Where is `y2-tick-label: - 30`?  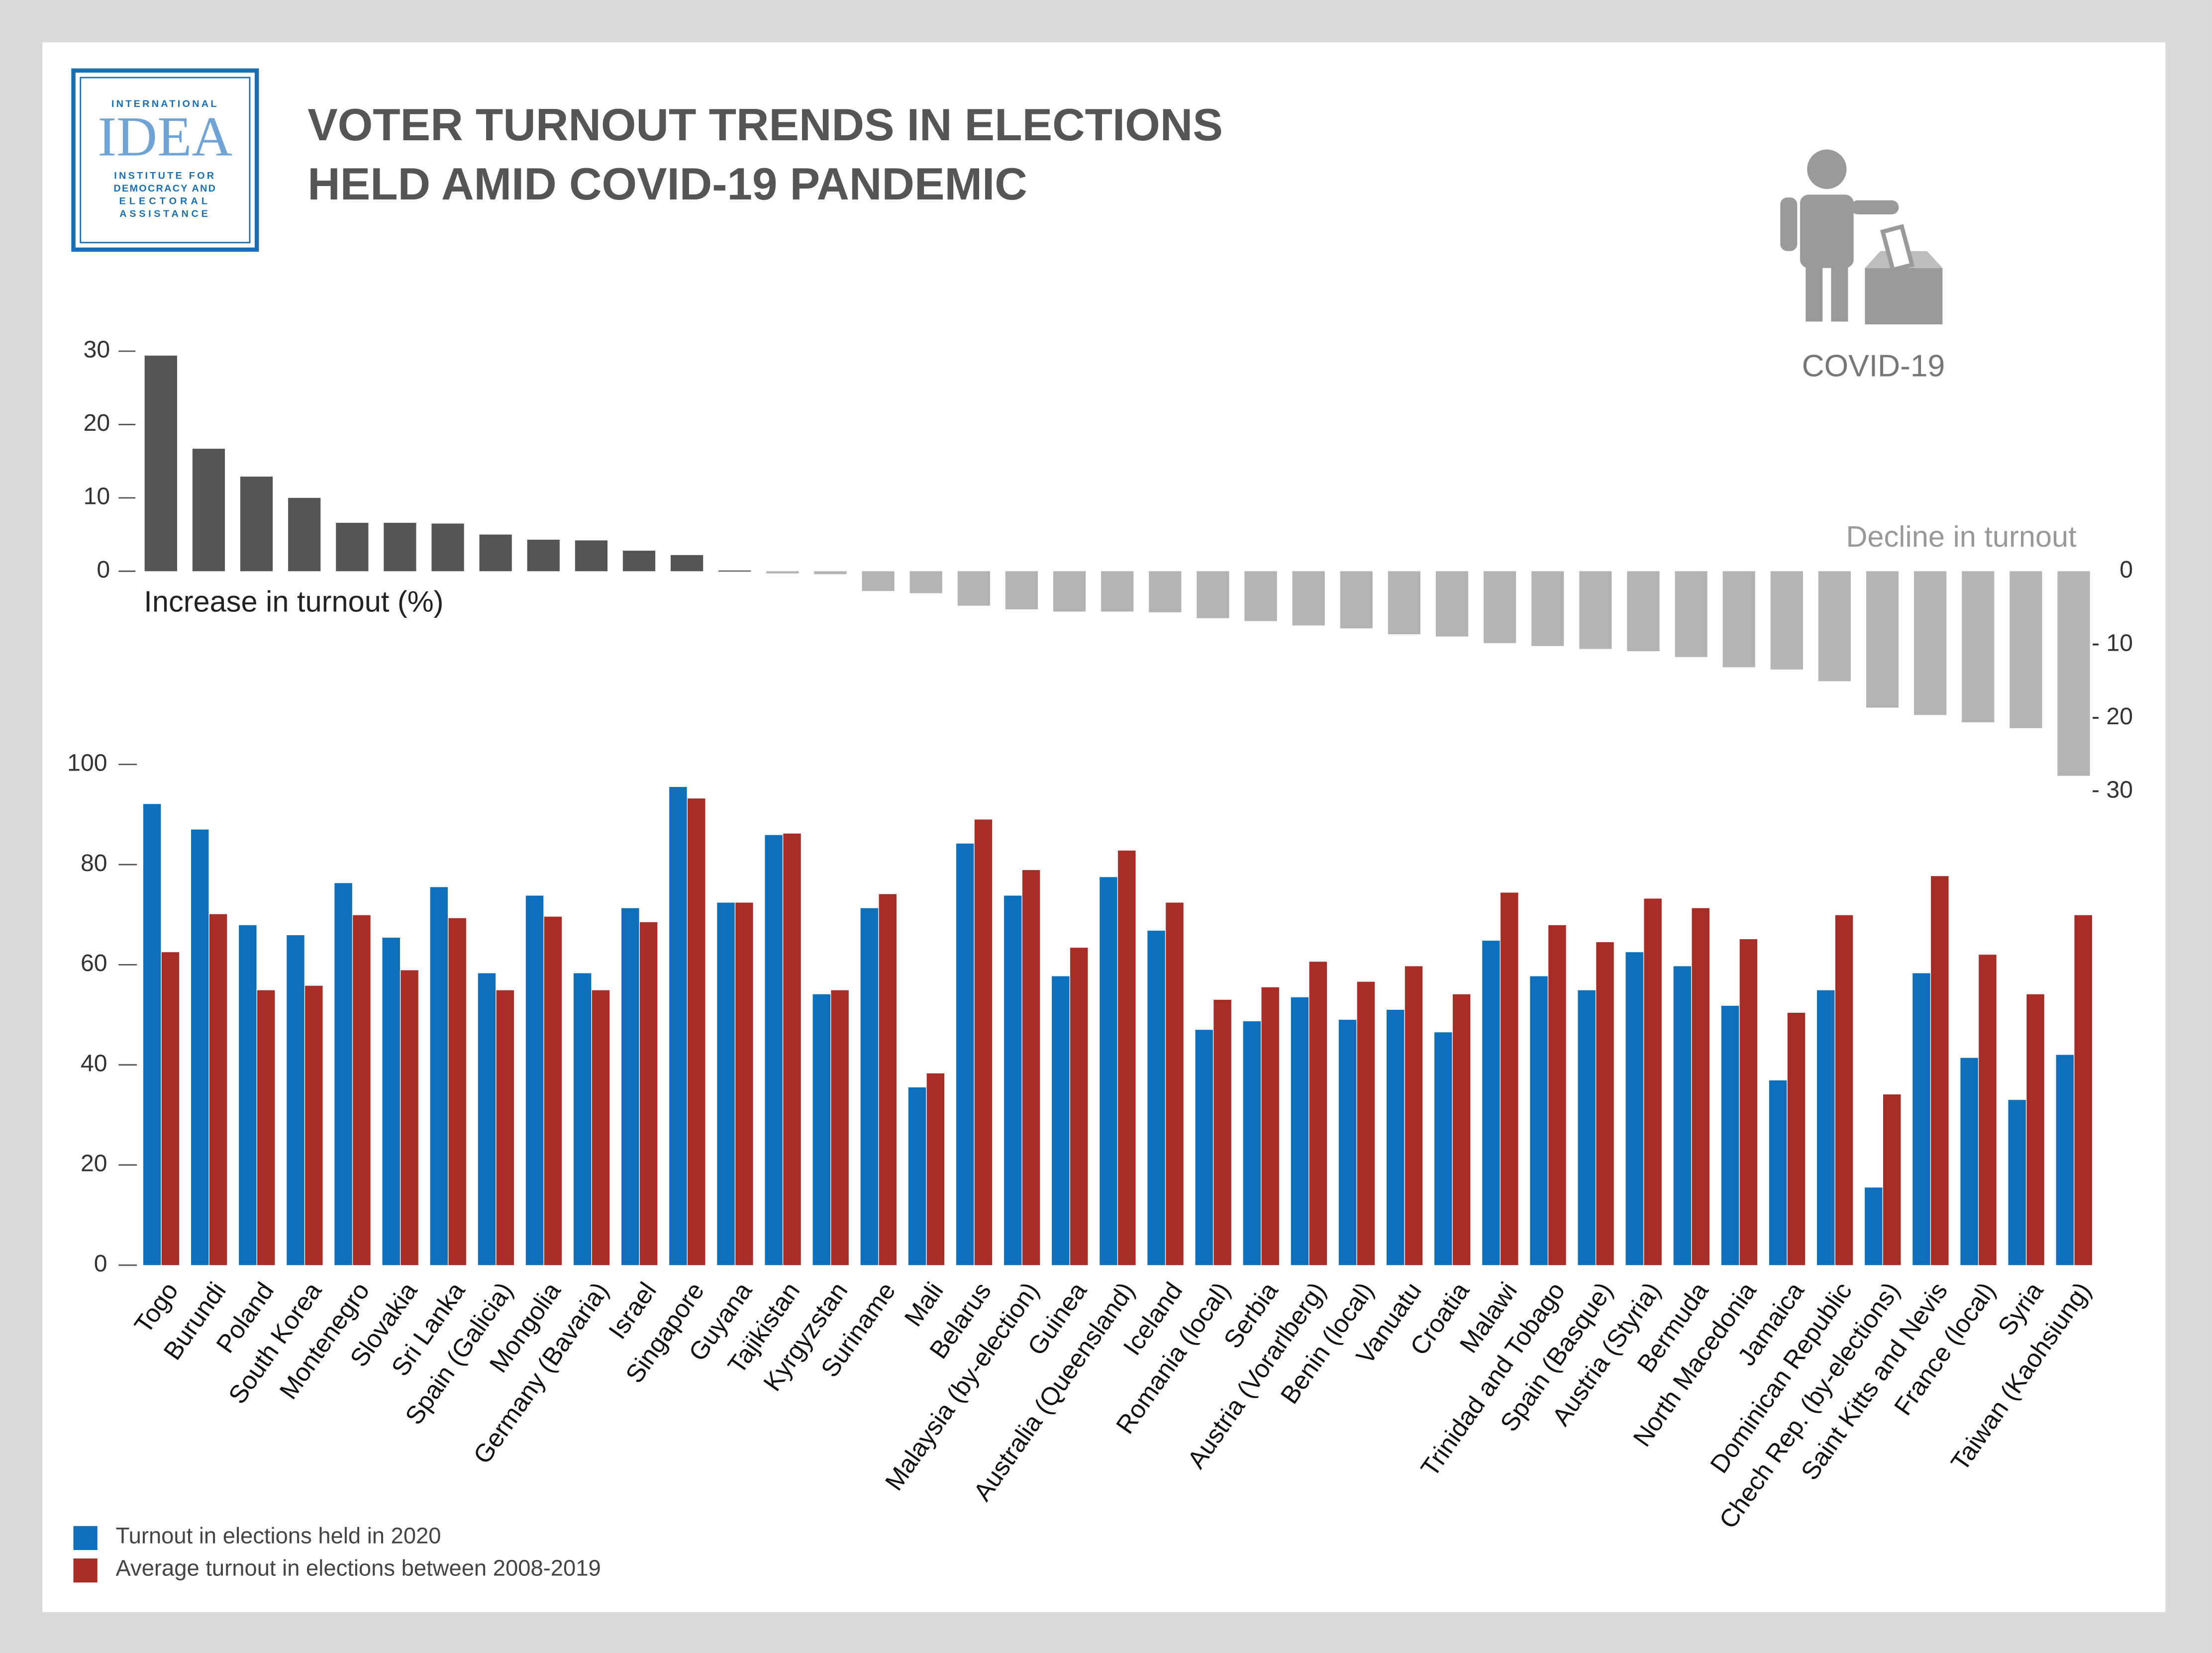
y2-tick-label: - 30 is located at coordinates (2112, 790).